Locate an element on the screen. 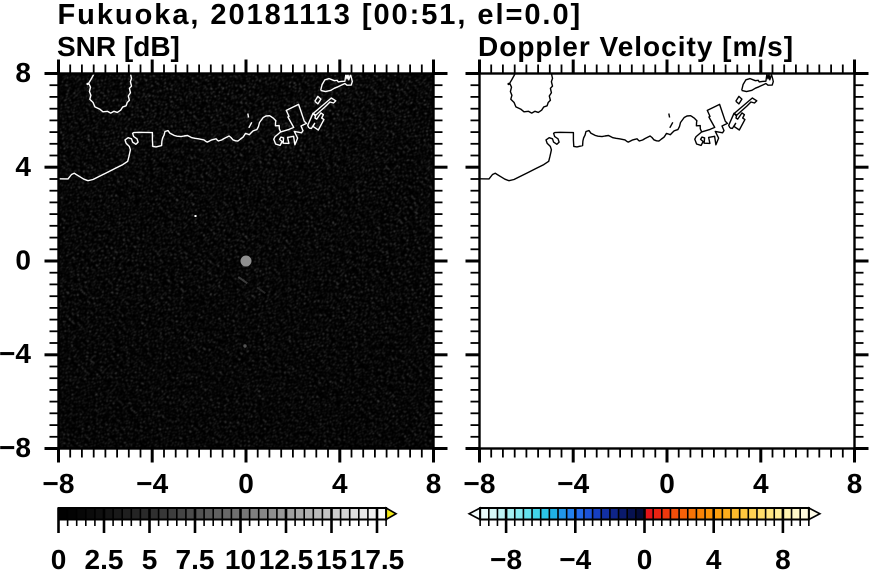  svg-text: 17.5 is located at coordinates (377, 557).